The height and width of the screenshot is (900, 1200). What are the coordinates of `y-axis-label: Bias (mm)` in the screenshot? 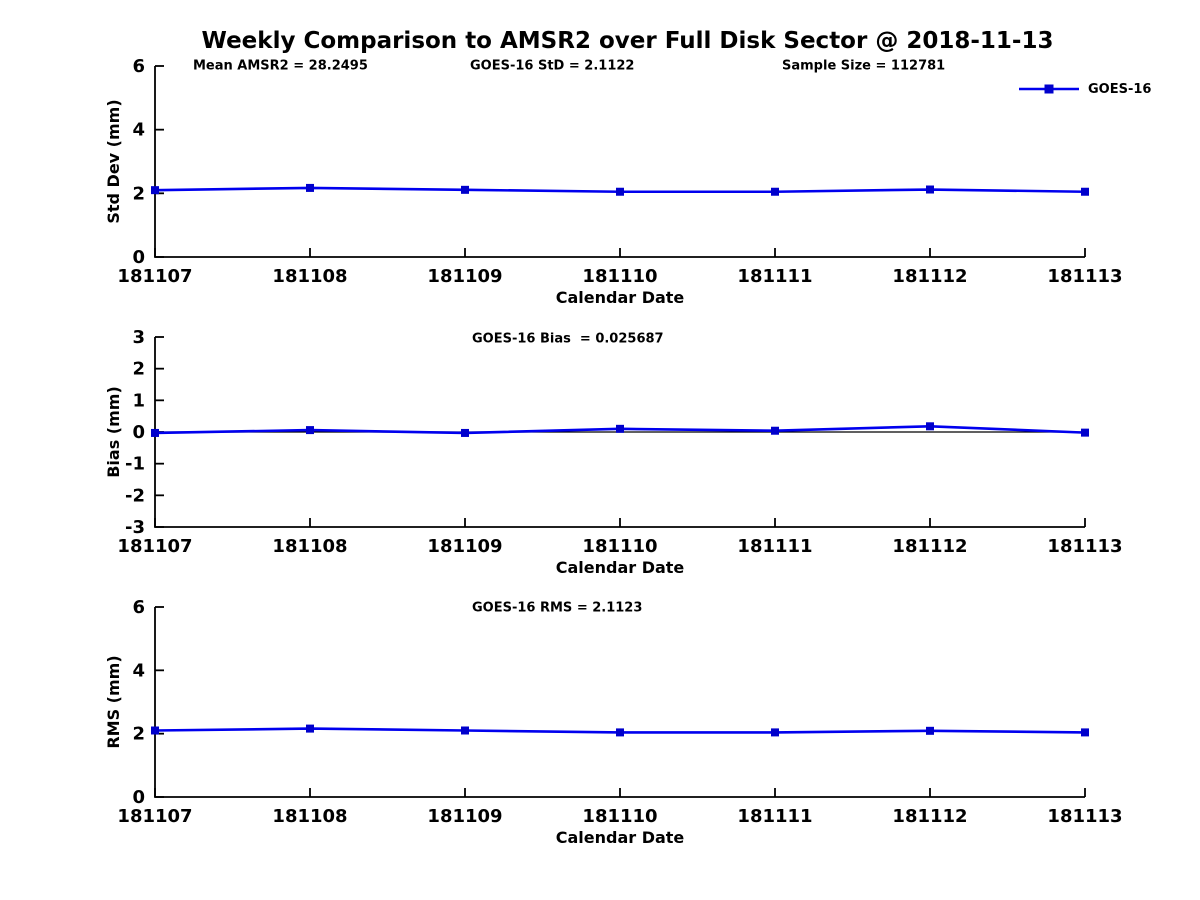 It's located at (113, 432).